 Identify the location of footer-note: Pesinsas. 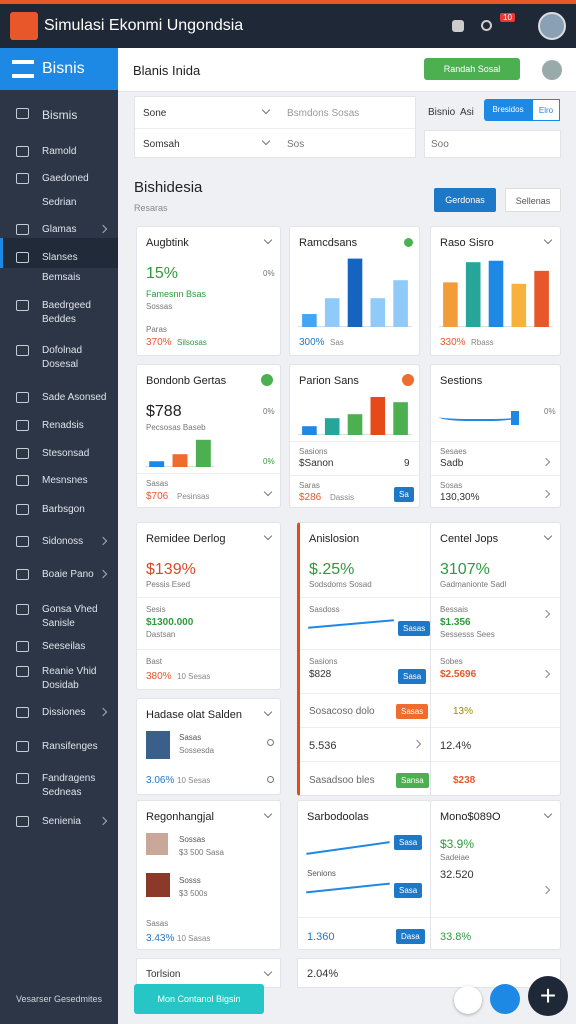
(193, 496).